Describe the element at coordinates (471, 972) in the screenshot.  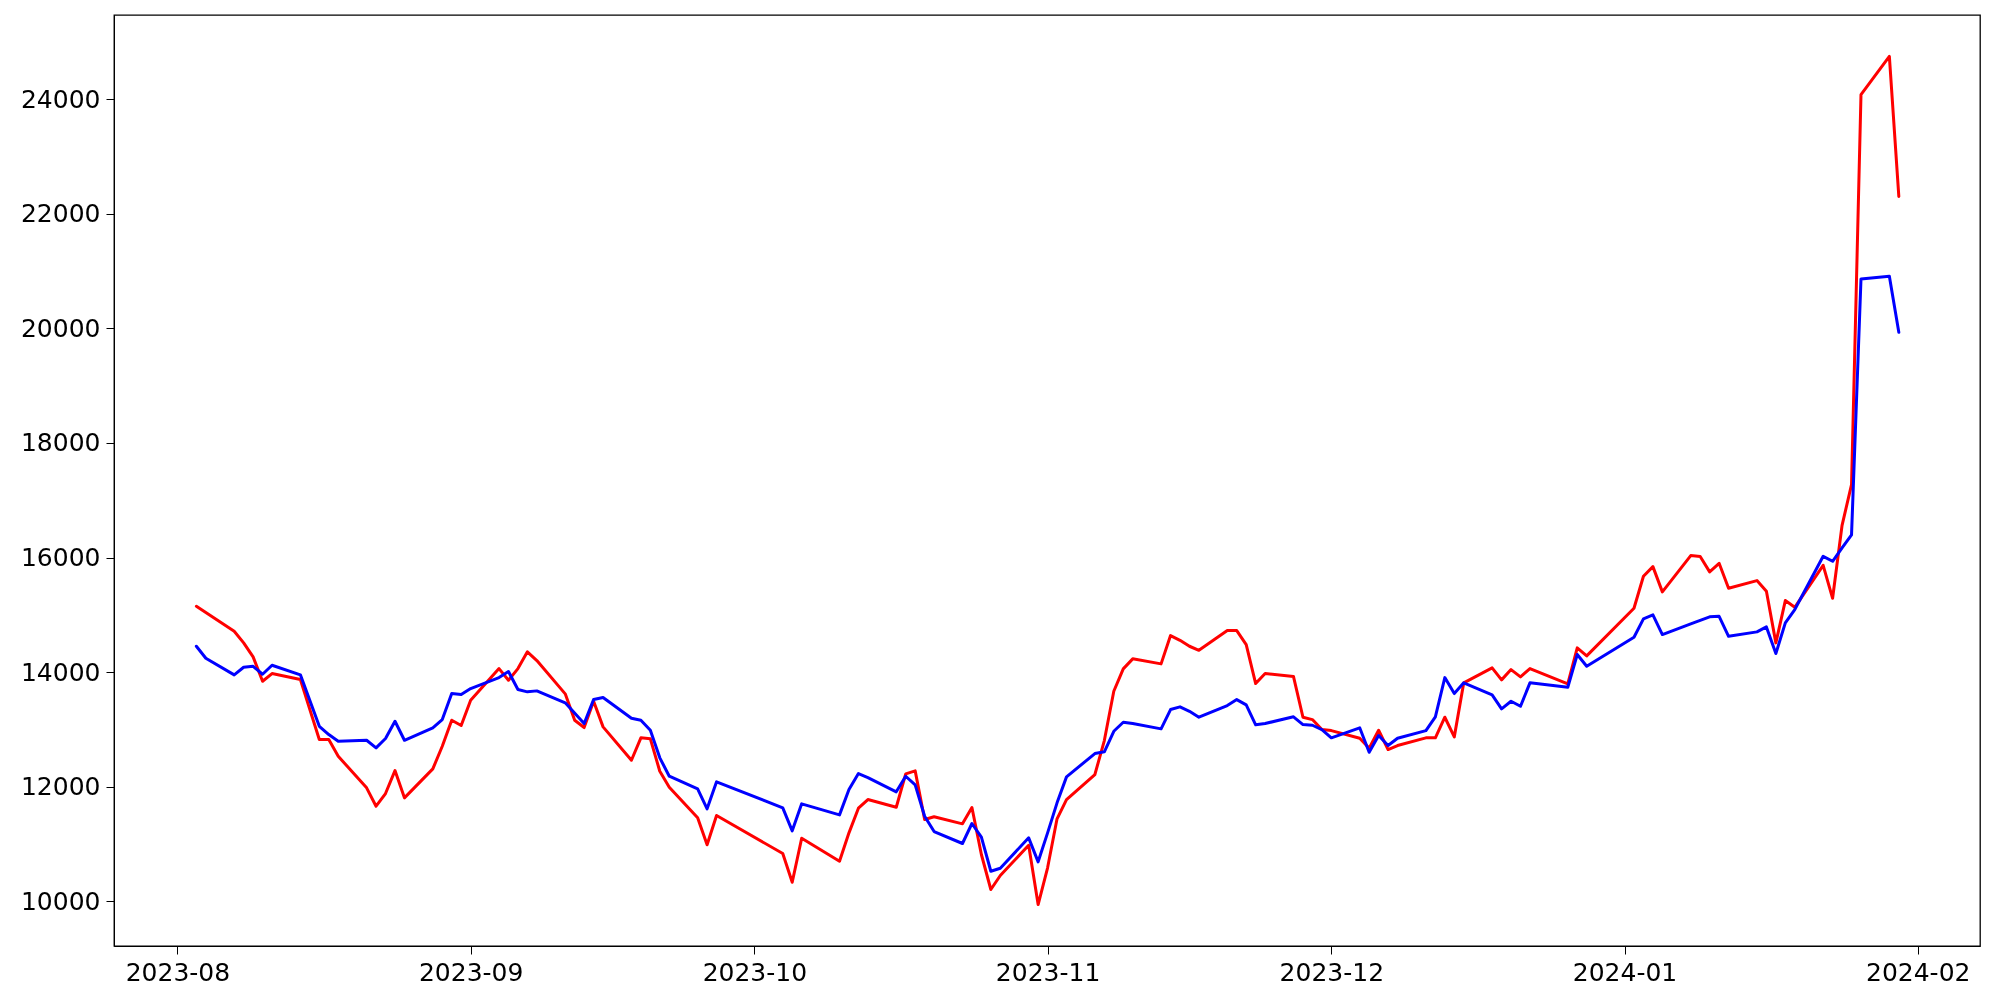
I see `x-tick-label: 2023-09` at that location.